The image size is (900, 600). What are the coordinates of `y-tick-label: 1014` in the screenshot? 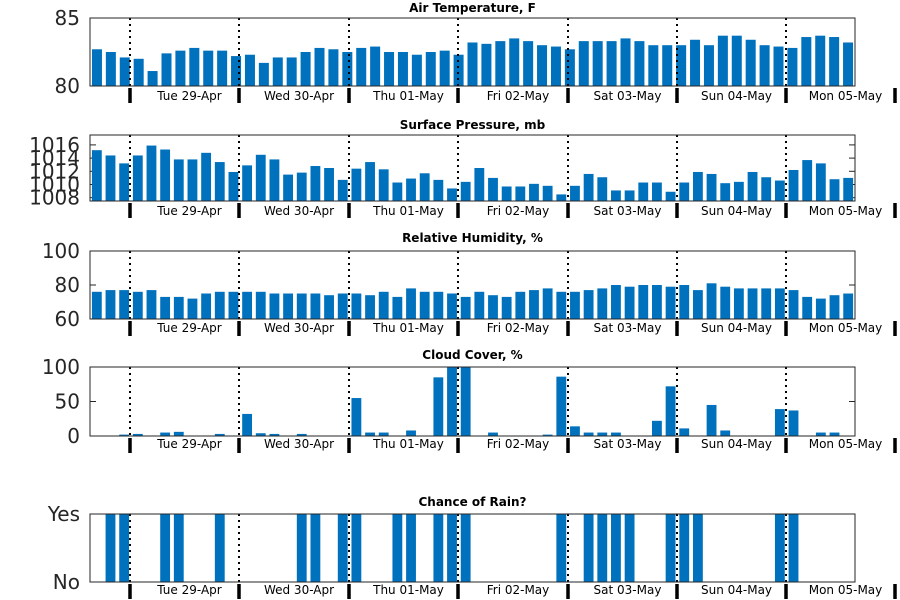 It's located at (54, 158).